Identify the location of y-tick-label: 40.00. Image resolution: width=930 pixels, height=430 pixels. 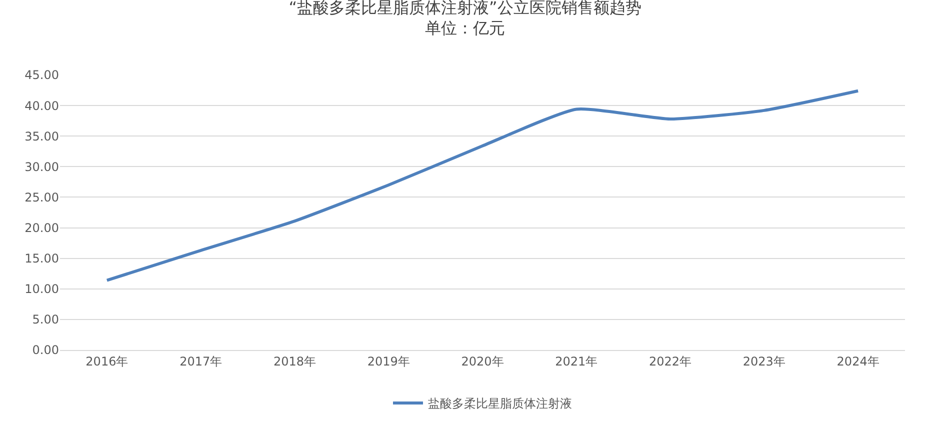
(41, 105).